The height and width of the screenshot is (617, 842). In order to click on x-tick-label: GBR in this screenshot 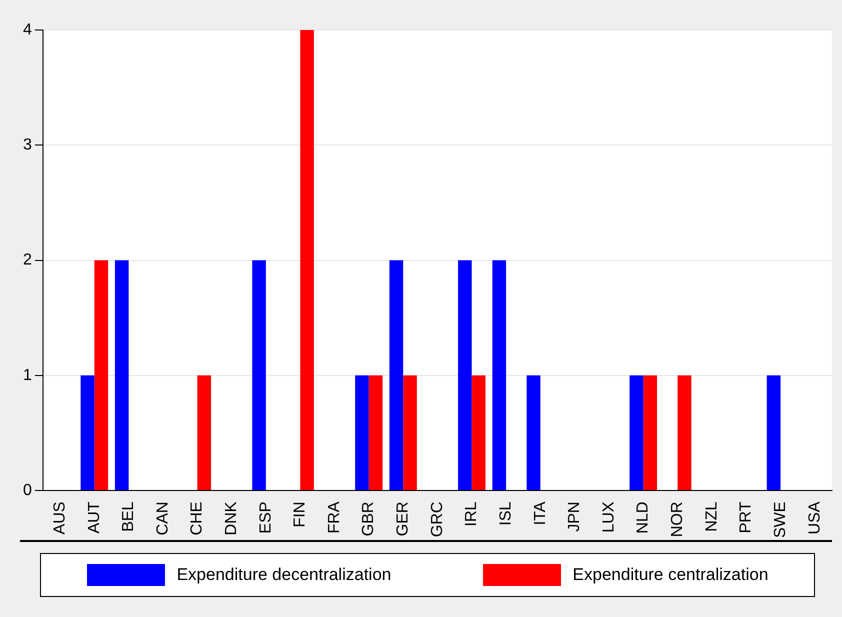, I will do `click(369, 519)`.